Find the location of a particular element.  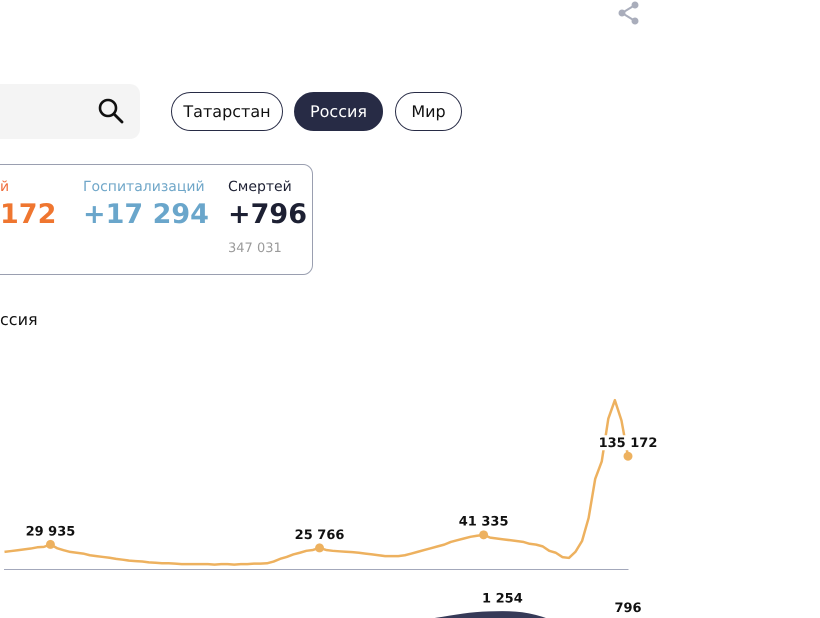

text: 172 is located at coordinates (28, 214).